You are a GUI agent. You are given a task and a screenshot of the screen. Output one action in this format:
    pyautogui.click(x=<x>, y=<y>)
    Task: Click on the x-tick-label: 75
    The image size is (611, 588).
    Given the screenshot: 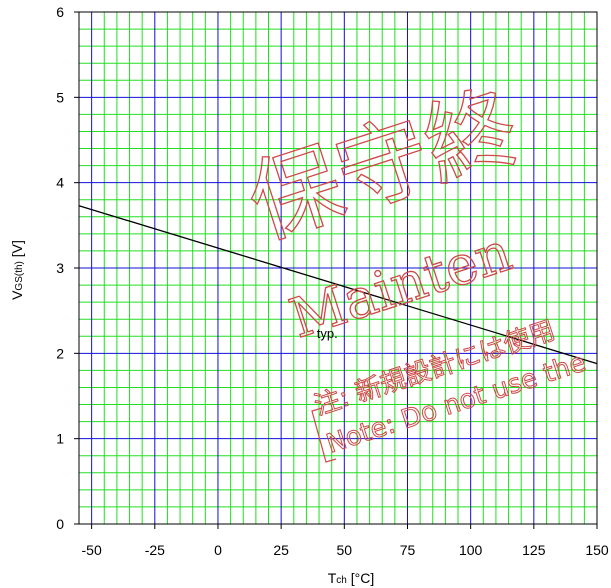 What is the action you would take?
    pyautogui.click(x=408, y=550)
    